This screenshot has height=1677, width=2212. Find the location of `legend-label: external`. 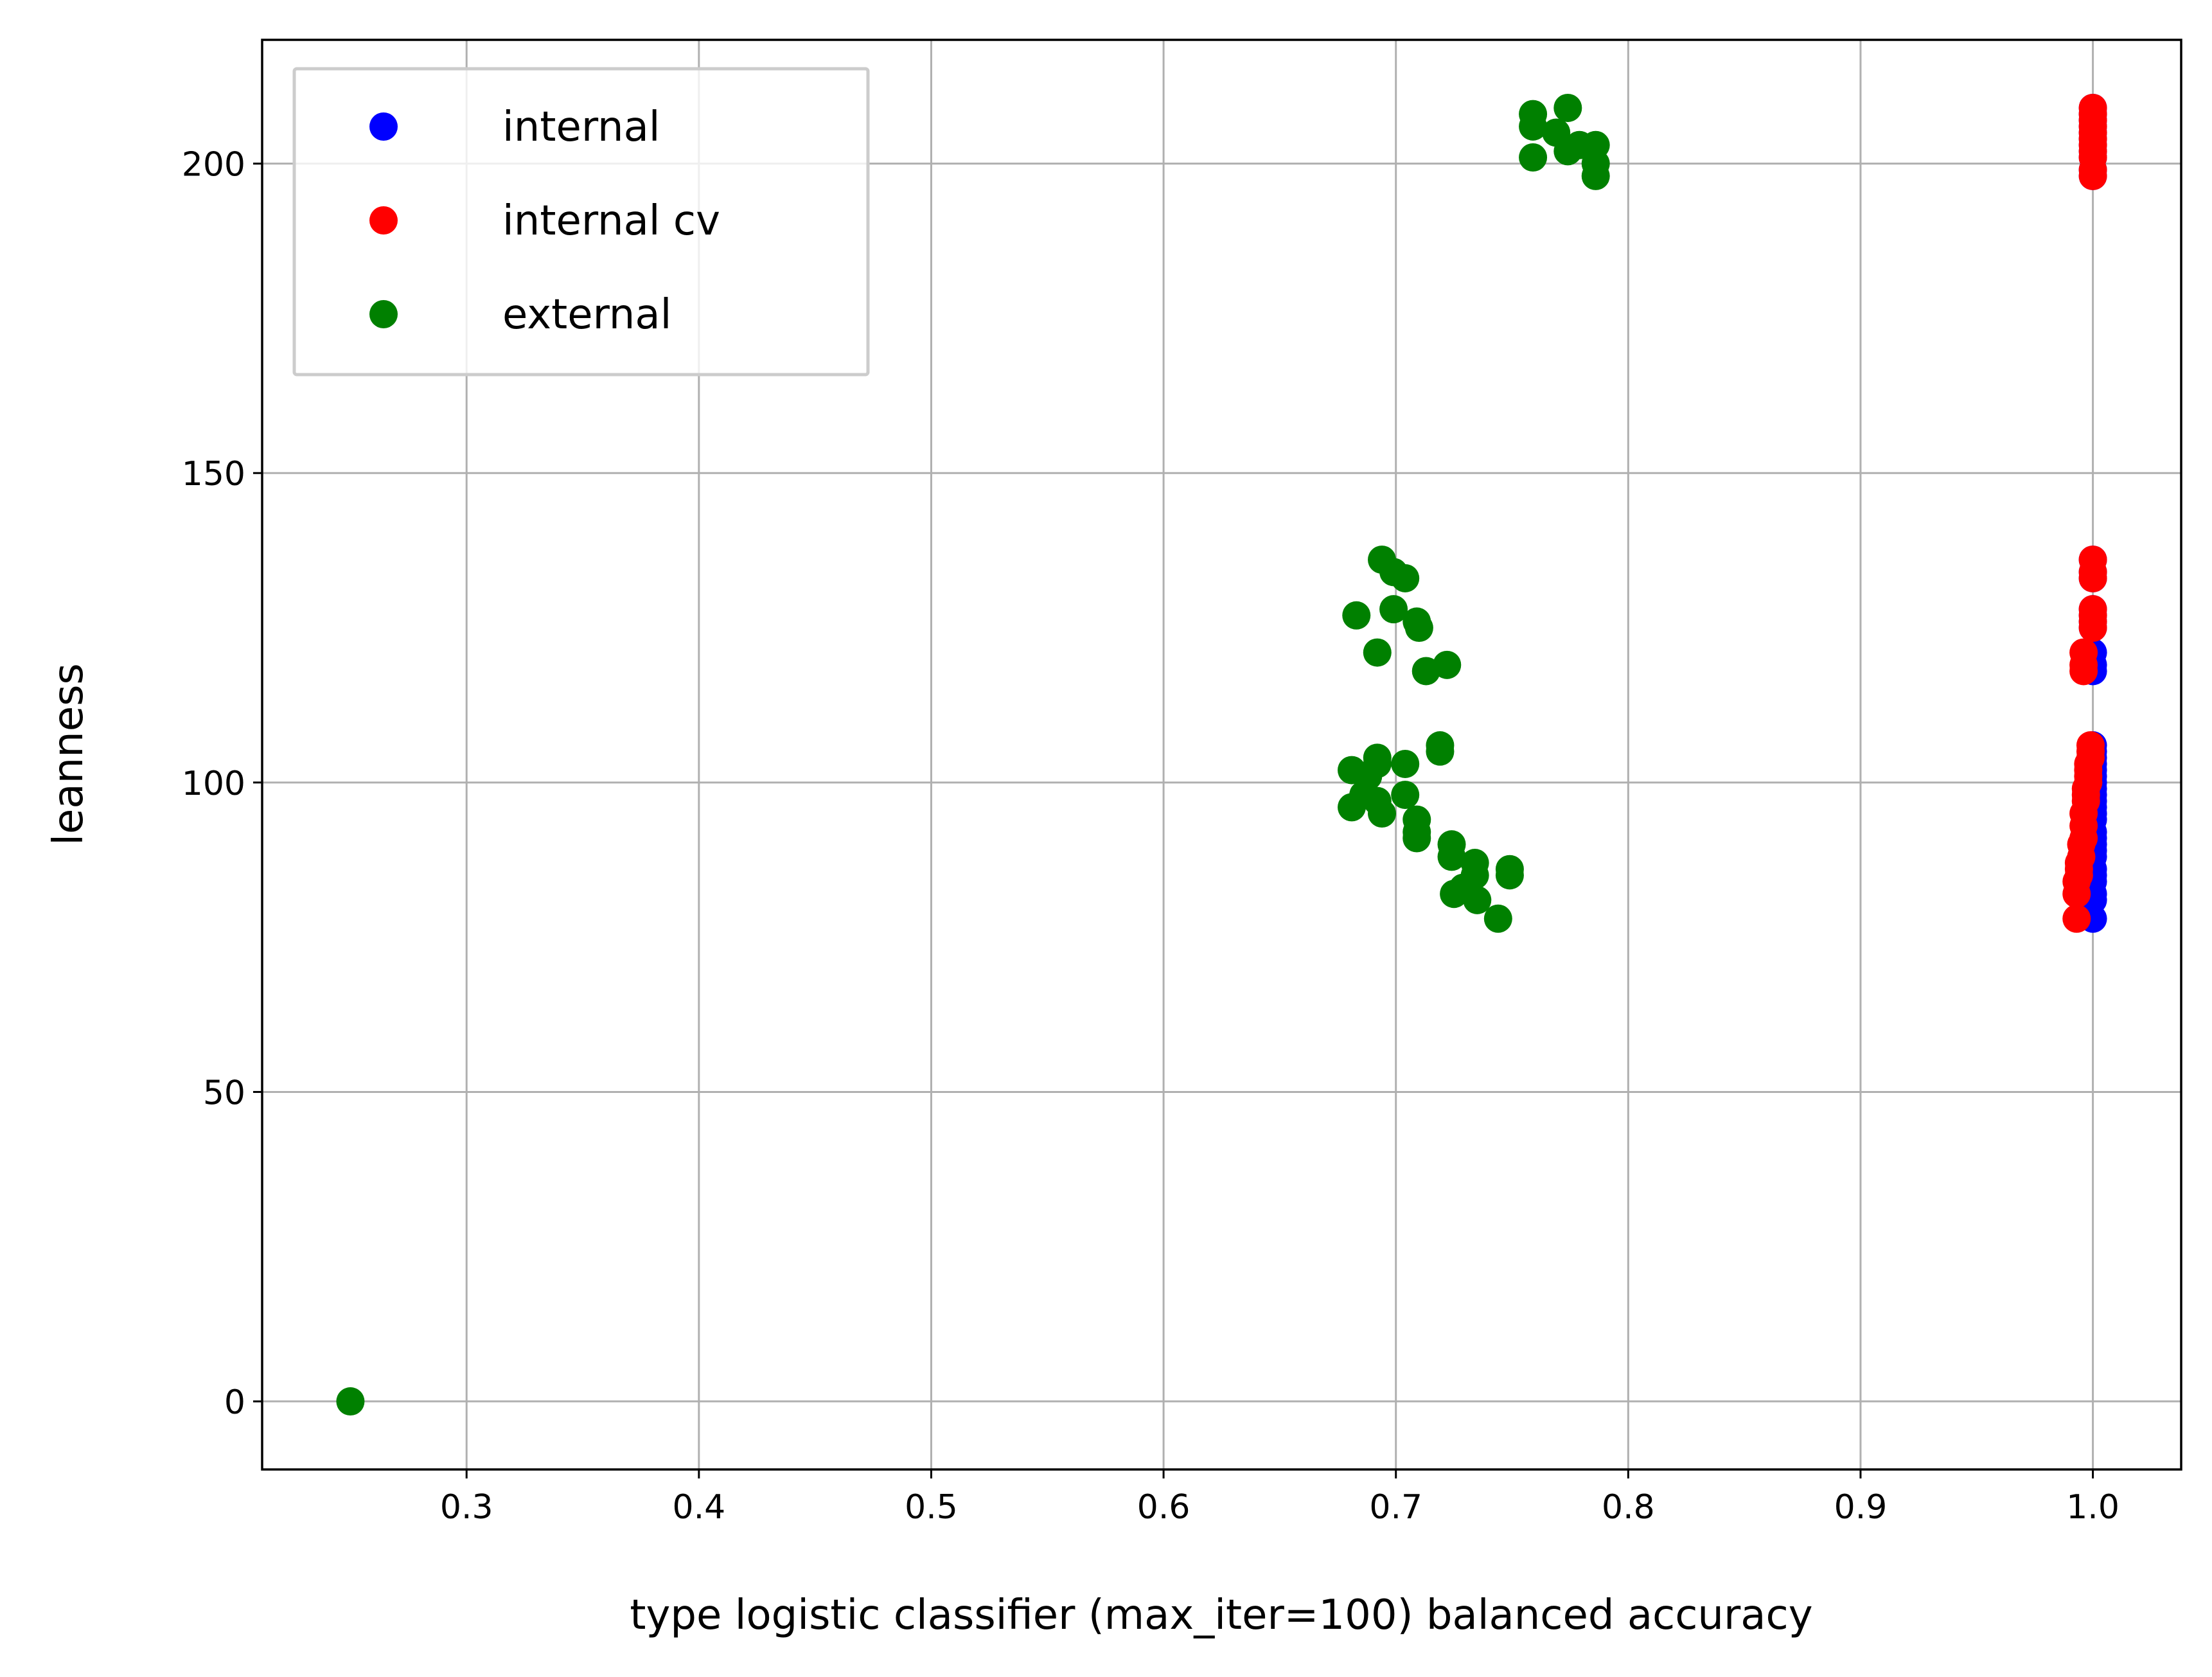

legend-label: external is located at coordinates (586, 315).